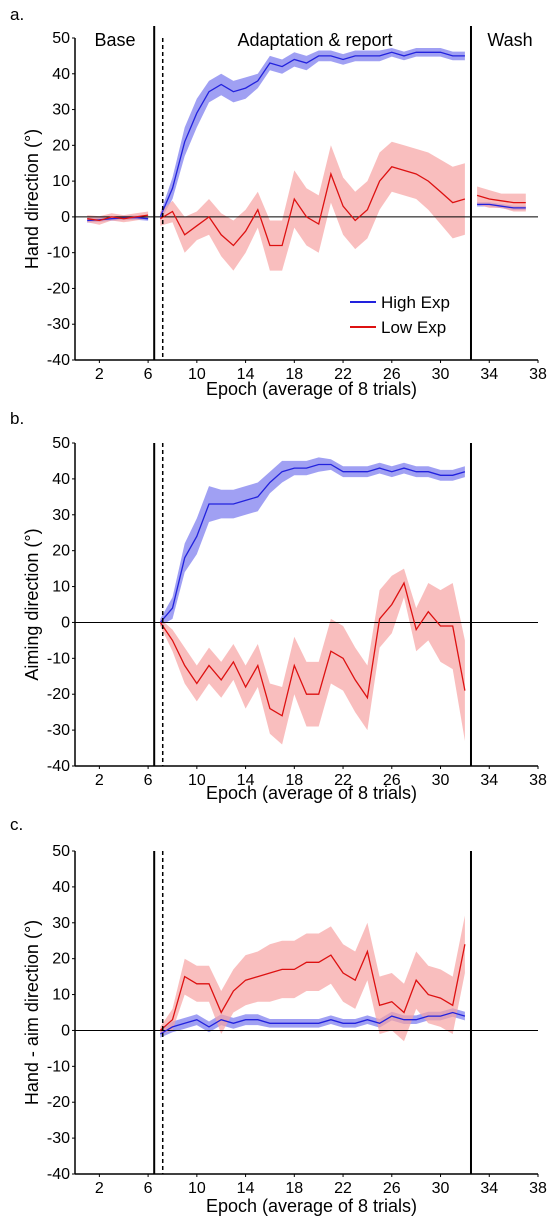  What do you see at coordinates (17, 14) in the screenshot?
I see `panel-label: a.` at bounding box center [17, 14].